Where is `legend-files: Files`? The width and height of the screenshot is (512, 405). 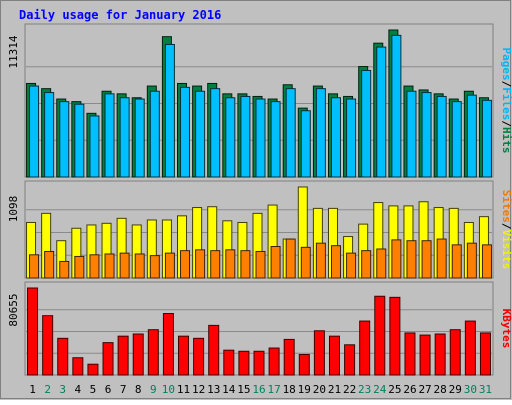
legend-files: Files is located at coordinates (506, 103).